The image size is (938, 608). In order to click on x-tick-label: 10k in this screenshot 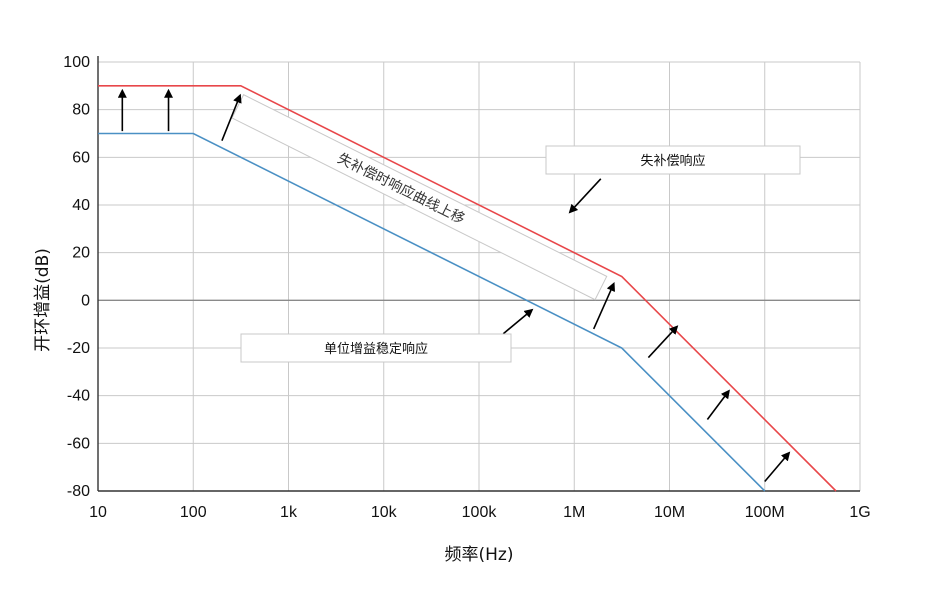, I will do `click(384, 512)`.